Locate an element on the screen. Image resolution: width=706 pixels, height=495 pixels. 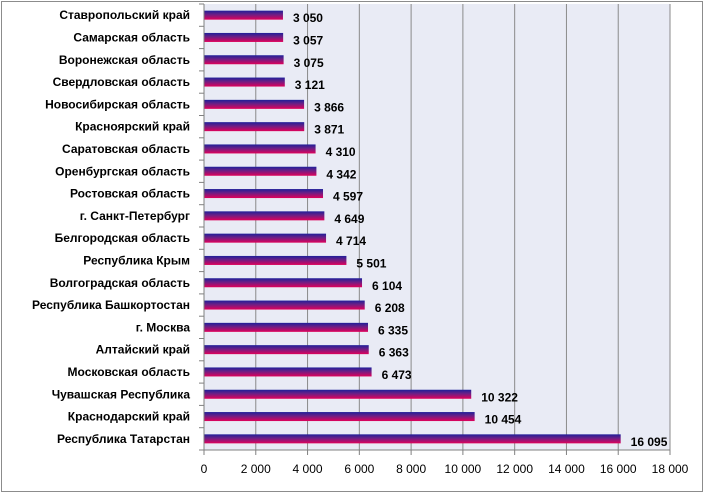
x-tick-label: 16 000 is located at coordinates (618, 469).